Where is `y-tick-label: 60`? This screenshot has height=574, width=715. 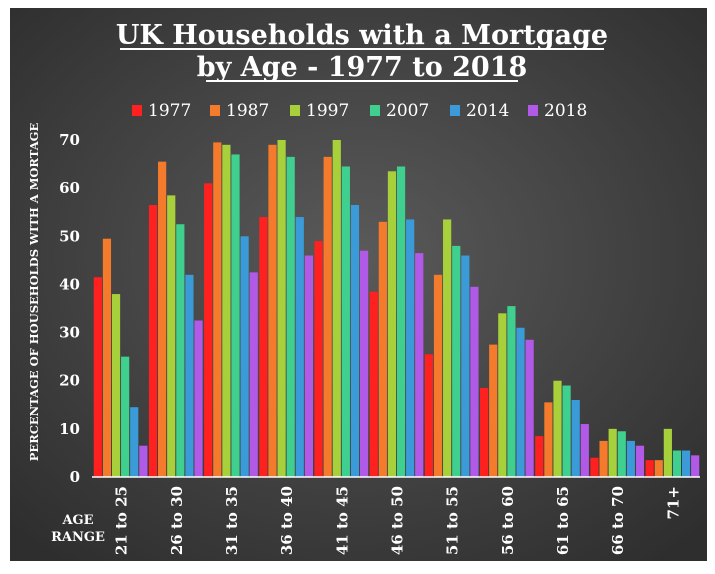 y-tick-label: 60 is located at coordinates (69, 188).